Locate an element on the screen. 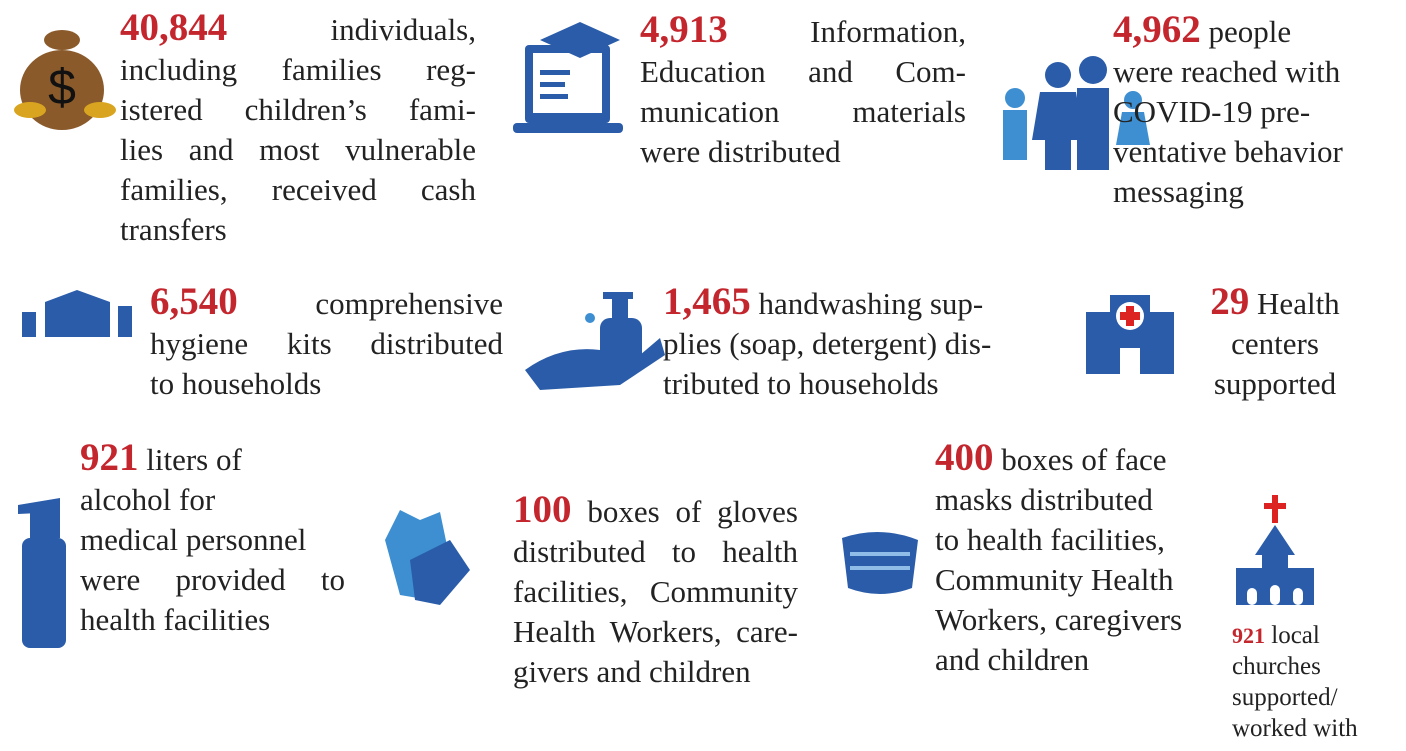 This screenshot has height=751, width=1406. stat-line: 400 boxes of face is located at coordinates (1075, 459).